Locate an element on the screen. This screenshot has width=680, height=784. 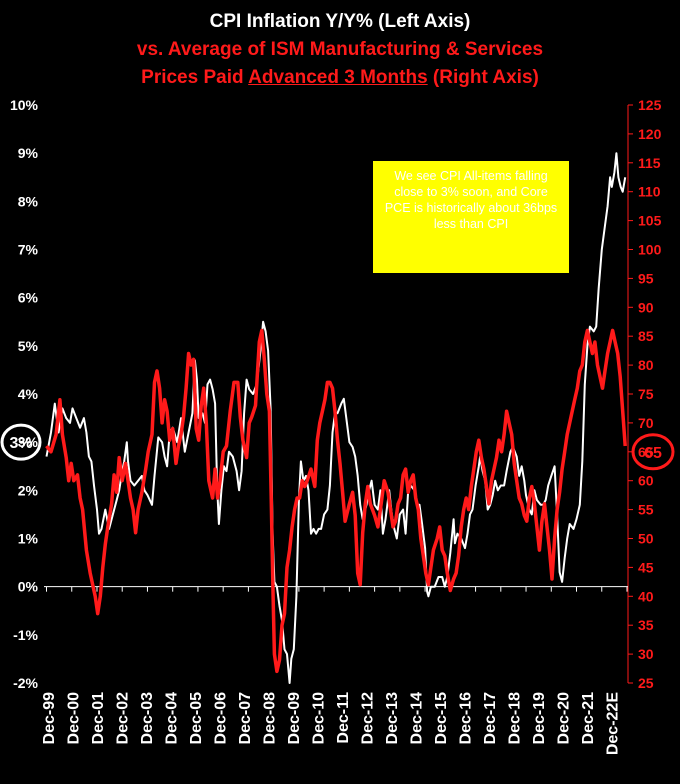
left-3pct-circle is located at coordinates (21, 442).